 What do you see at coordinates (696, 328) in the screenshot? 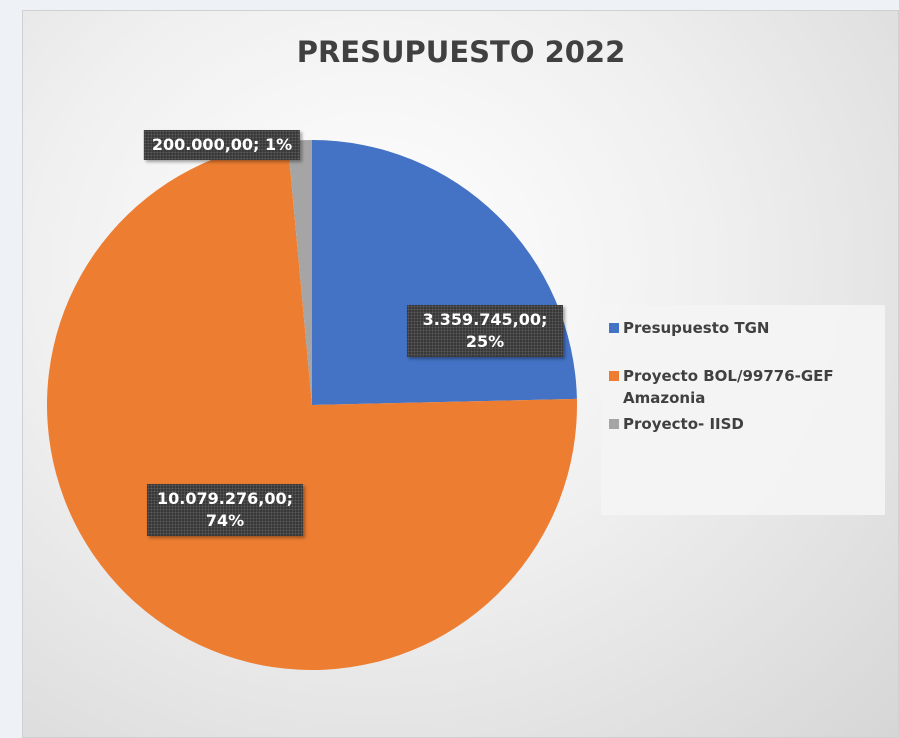
I see `legend-label: Presupuesto TGN` at bounding box center [696, 328].